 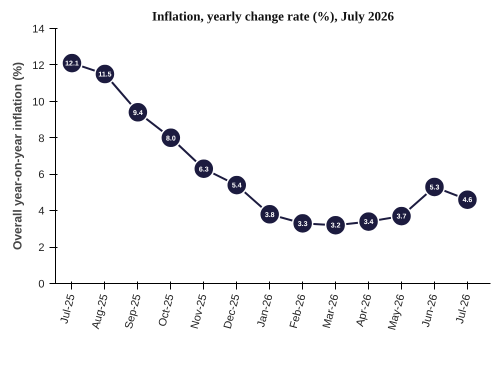 What do you see at coordinates (331, 311) in the screenshot?
I see `x-tick-label: Mar-26` at bounding box center [331, 311].